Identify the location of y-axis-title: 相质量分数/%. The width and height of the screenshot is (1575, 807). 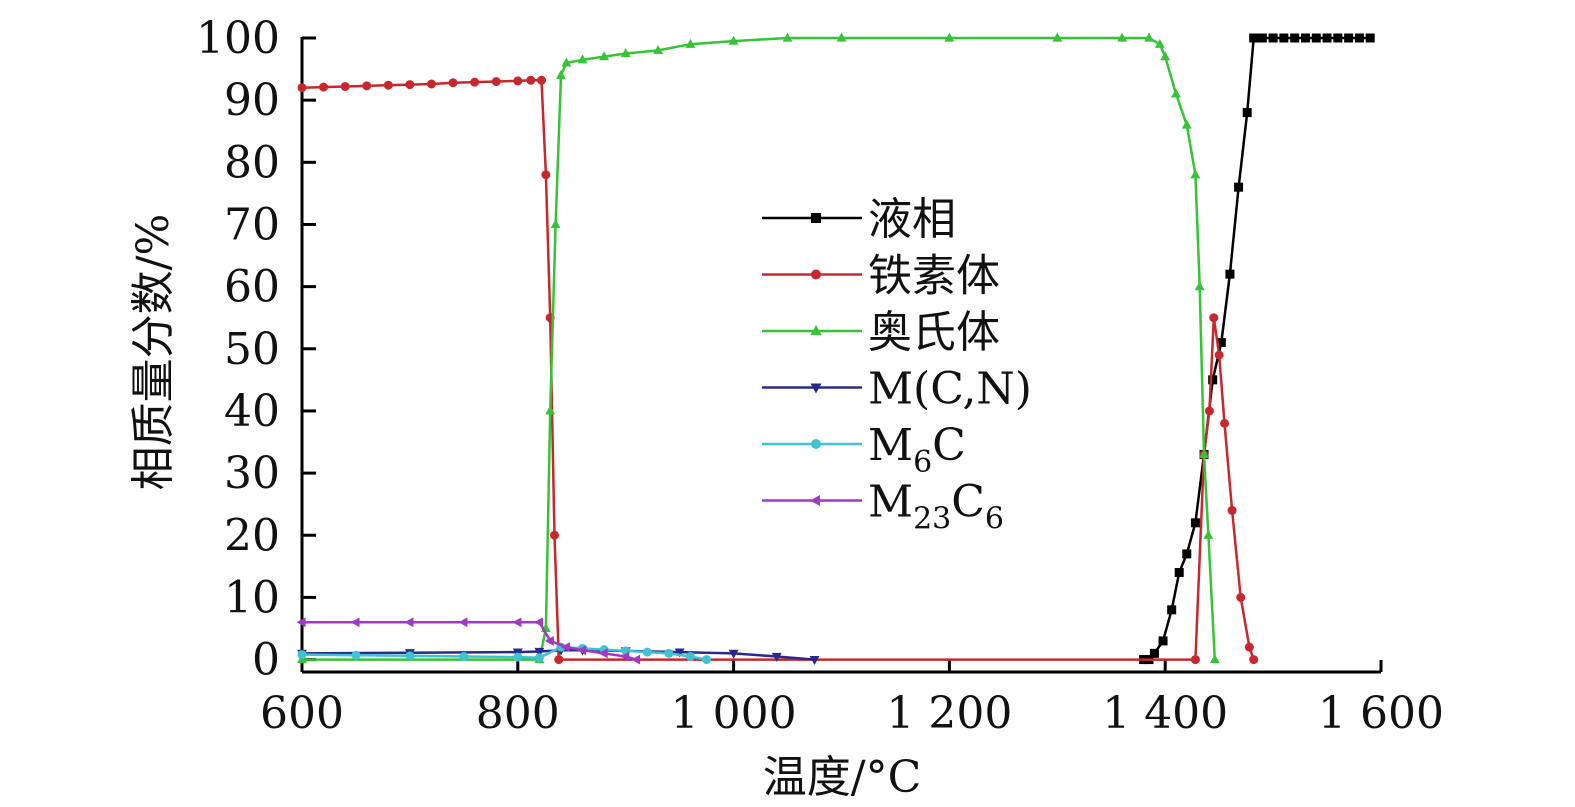
(153, 352).